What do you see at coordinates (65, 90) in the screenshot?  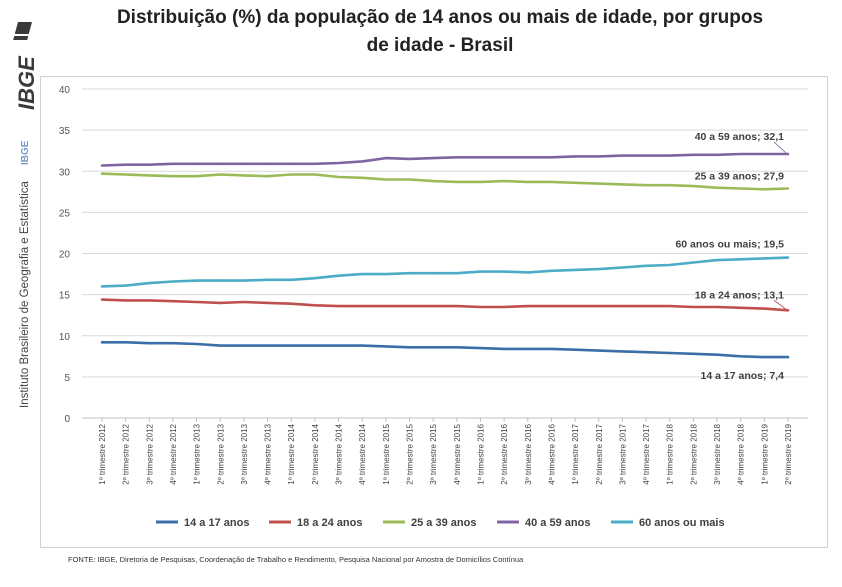 I see `y-tick-label: 40` at bounding box center [65, 90].